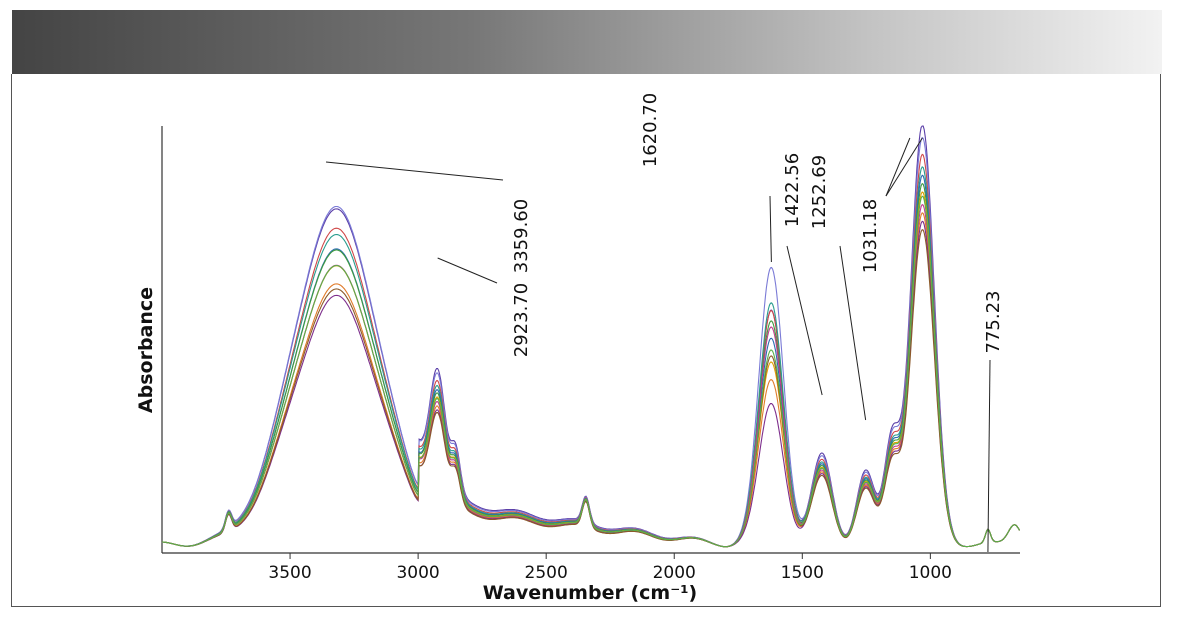 This screenshot has height=622, width=1178. What do you see at coordinates (610, 568) in the screenshot?
I see `x-tick-layer: 3500 3000 2500 2000 1500 1000` at bounding box center [610, 568].